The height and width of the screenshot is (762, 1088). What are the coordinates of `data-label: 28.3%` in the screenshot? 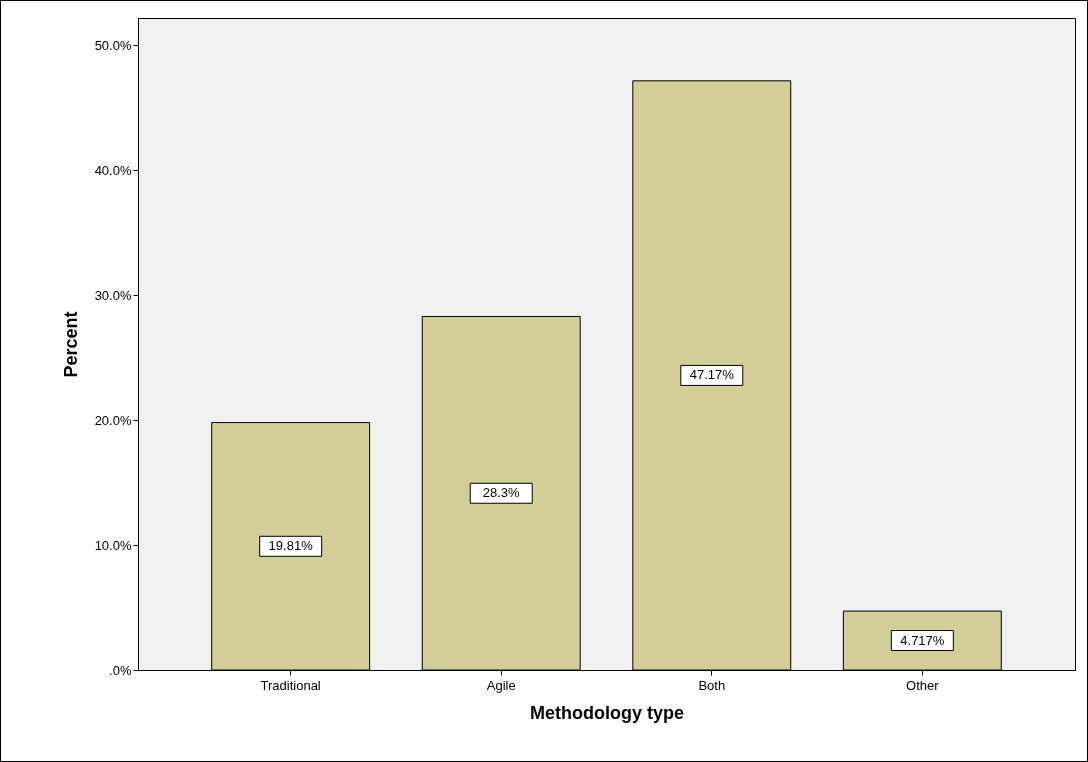 It's located at (501, 493).